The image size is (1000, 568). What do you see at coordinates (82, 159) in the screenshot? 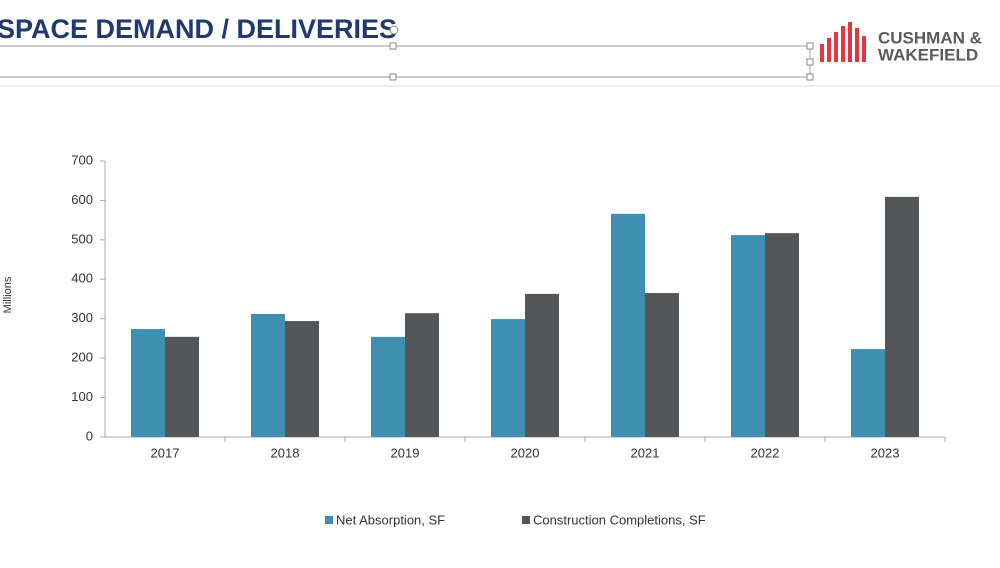
I see `y-tick-label: 700` at bounding box center [82, 159].